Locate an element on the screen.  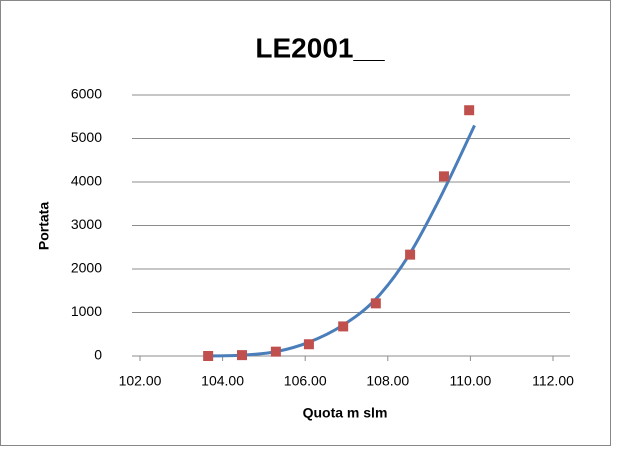
y-tick-label: 6000 is located at coordinates (86, 94).